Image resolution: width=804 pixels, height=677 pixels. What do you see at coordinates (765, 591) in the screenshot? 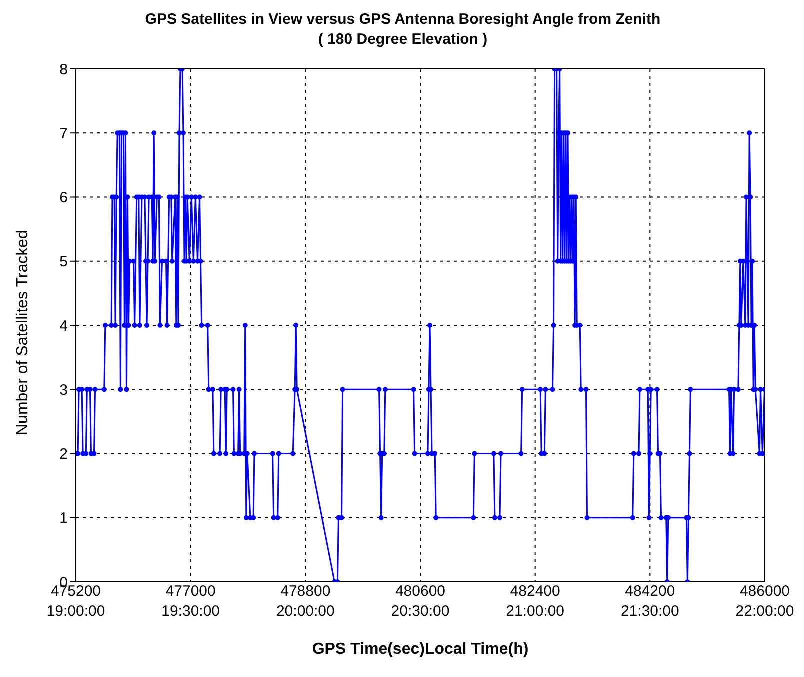
I see `x-tick-label: 486000` at bounding box center [765, 591].